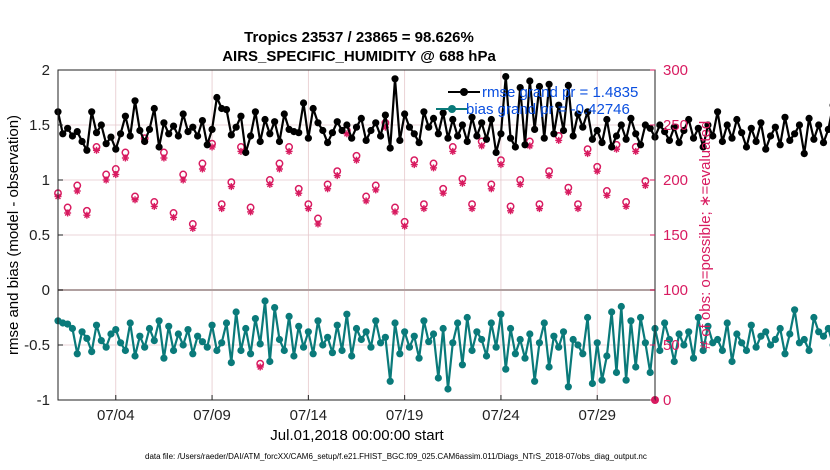  Describe the element at coordinates (560, 92) in the screenshot. I see `legend-rmse-label: rmse grand pr = 1.4835` at that location.